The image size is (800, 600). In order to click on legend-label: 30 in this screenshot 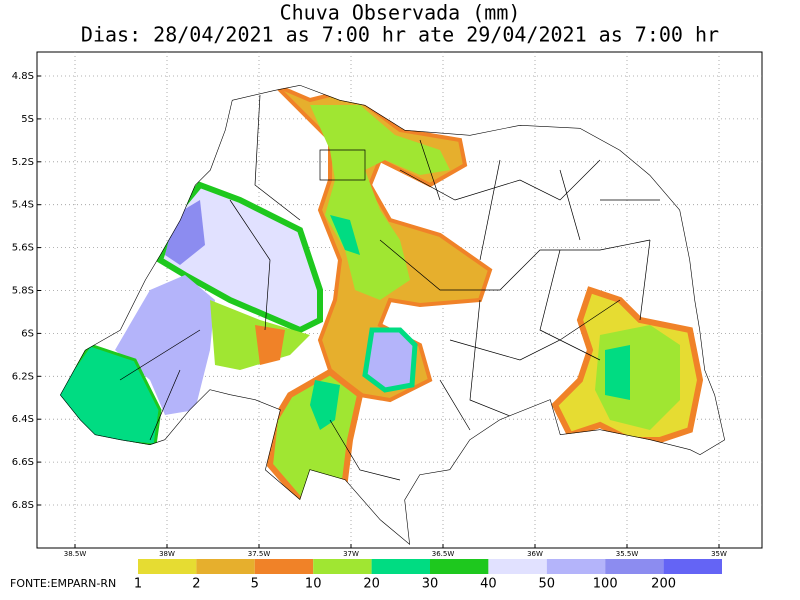, I will do `click(430, 584)`.